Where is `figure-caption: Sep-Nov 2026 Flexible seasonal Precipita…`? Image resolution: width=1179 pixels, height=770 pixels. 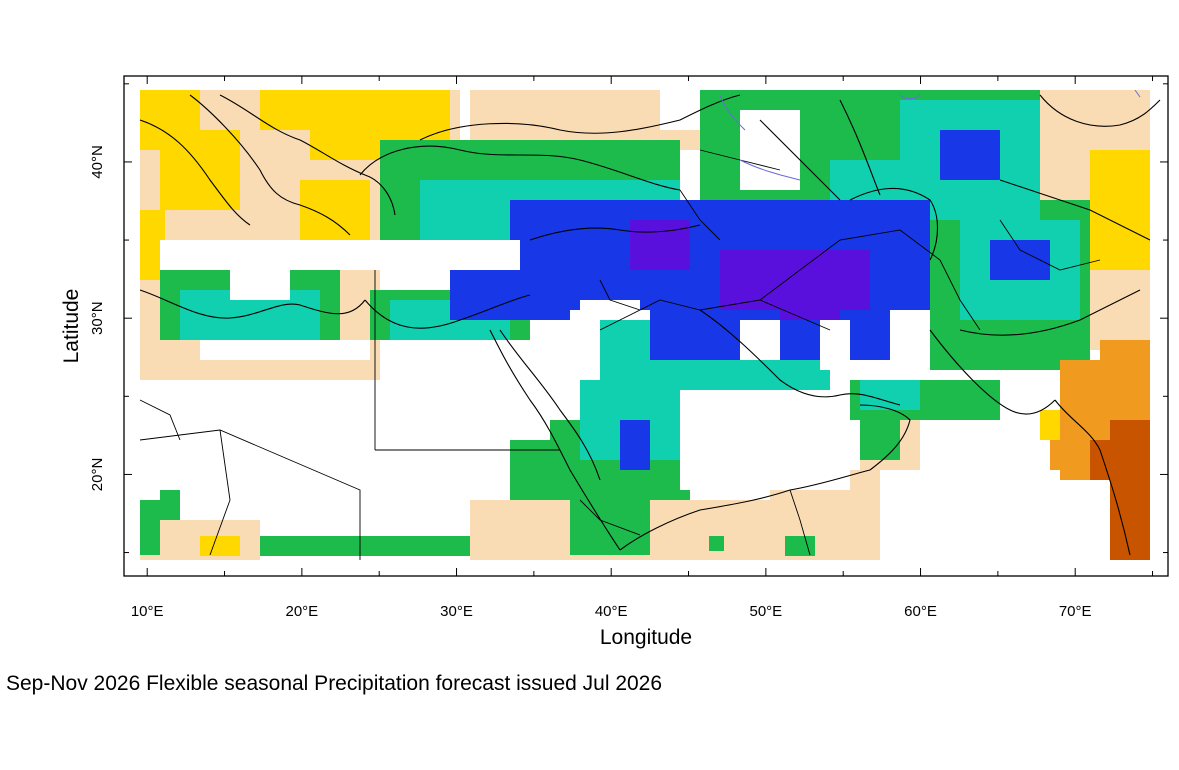 figure-caption: Sep-Nov 2026 Flexible seasonal Precipita… is located at coordinates (334, 683).